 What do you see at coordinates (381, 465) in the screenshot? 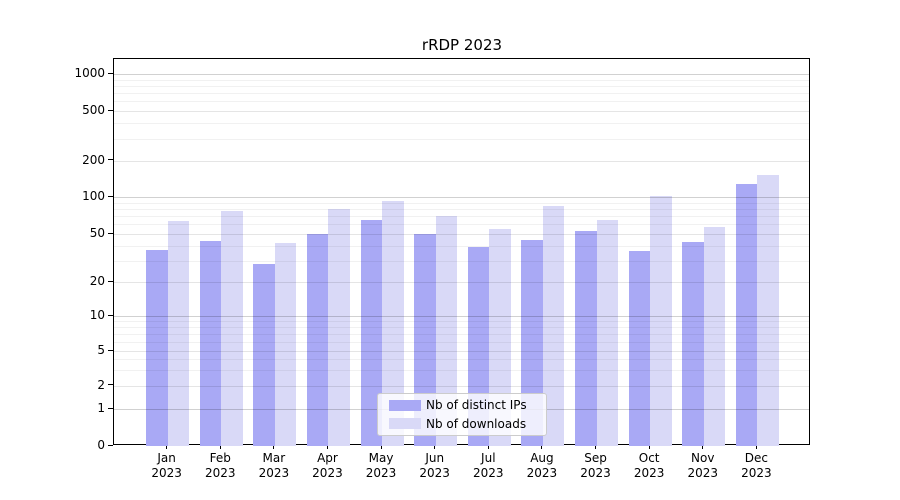
I see `x-tick-label: May 2023` at bounding box center [381, 465].